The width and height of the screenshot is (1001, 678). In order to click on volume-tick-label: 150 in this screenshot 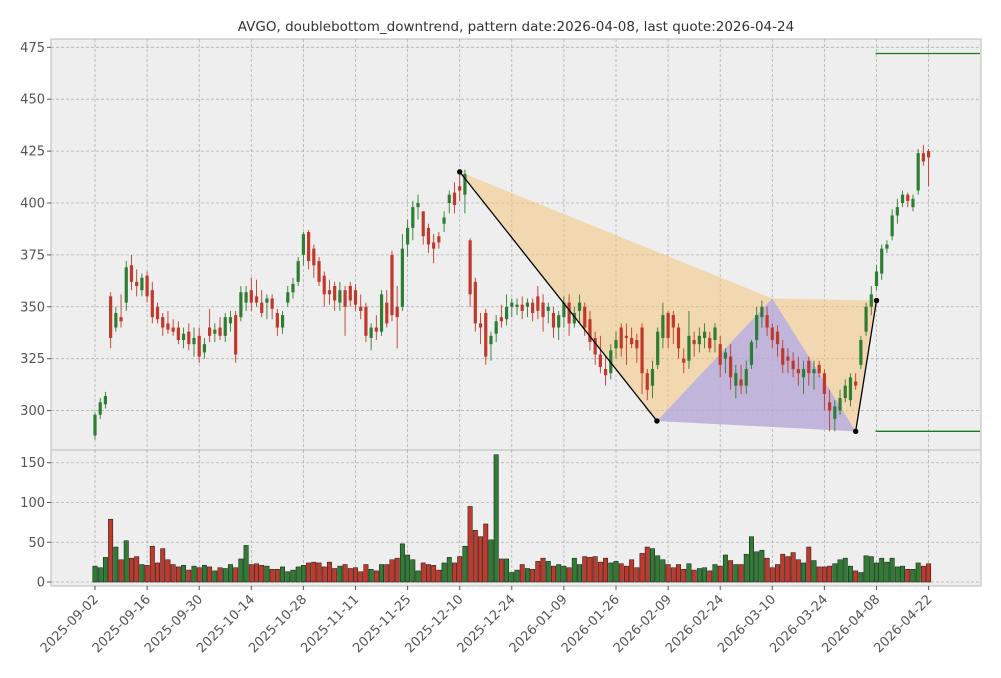, I will do `click(32, 463)`.